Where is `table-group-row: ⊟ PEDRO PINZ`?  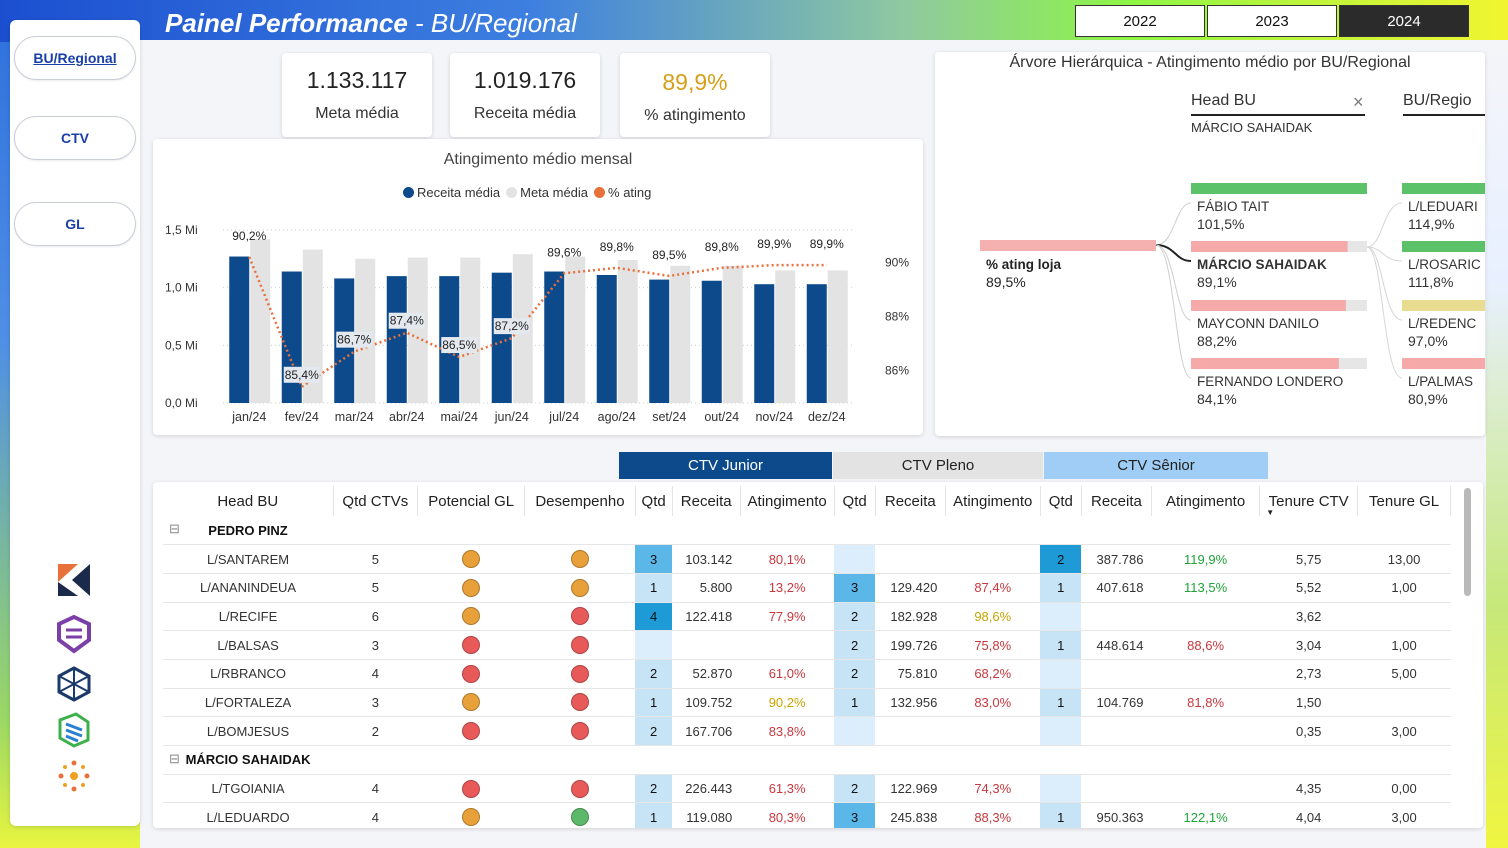 table-group-row: ⊟ PEDRO PINZ is located at coordinates (807, 531).